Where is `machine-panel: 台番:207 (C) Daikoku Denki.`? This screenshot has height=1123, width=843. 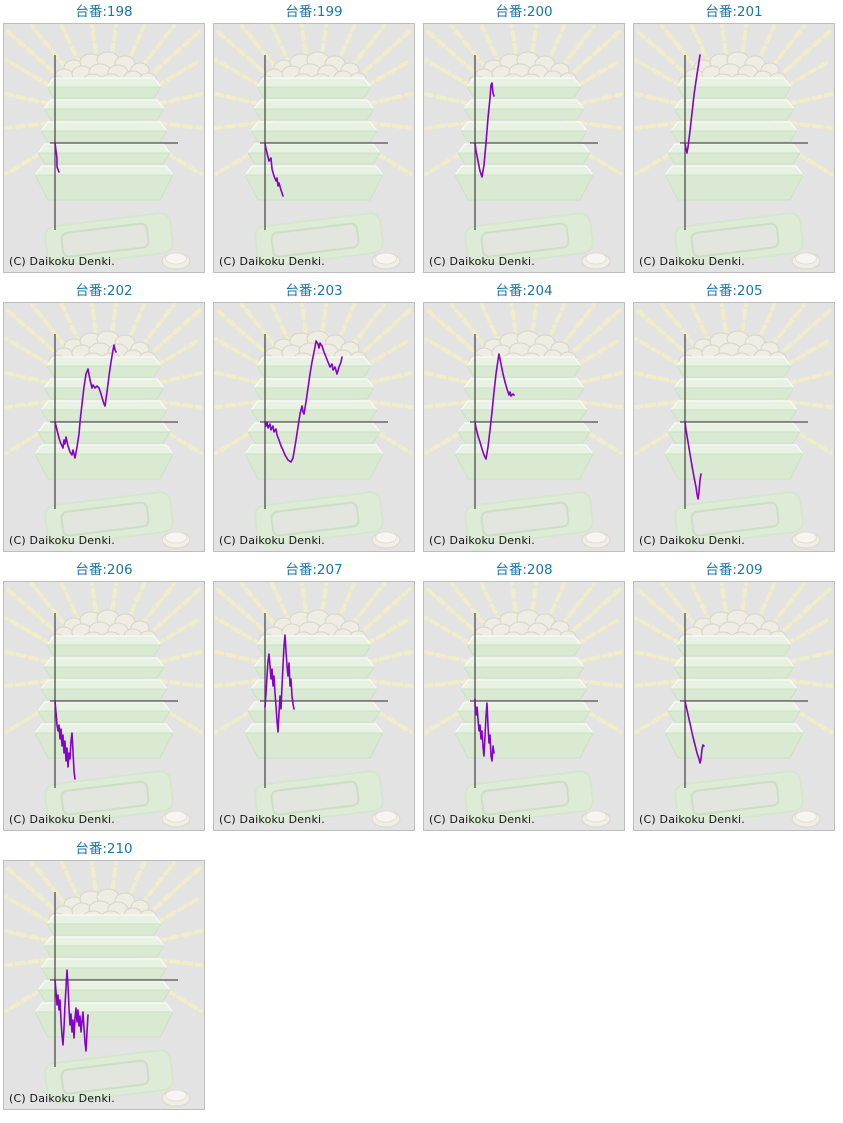
machine-panel: 台番:207 (C) Daikoku Denki. is located at coordinates (314, 696).